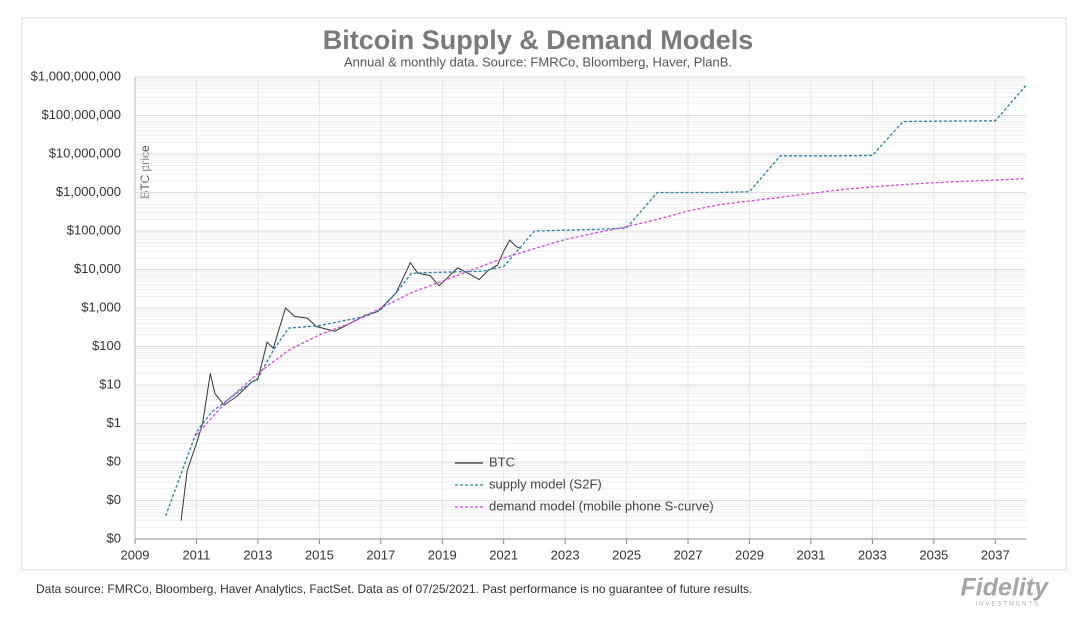  What do you see at coordinates (88, 191) in the screenshot?
I see `y-tick-label: $1,000,000` at bounding box center [88, 191].